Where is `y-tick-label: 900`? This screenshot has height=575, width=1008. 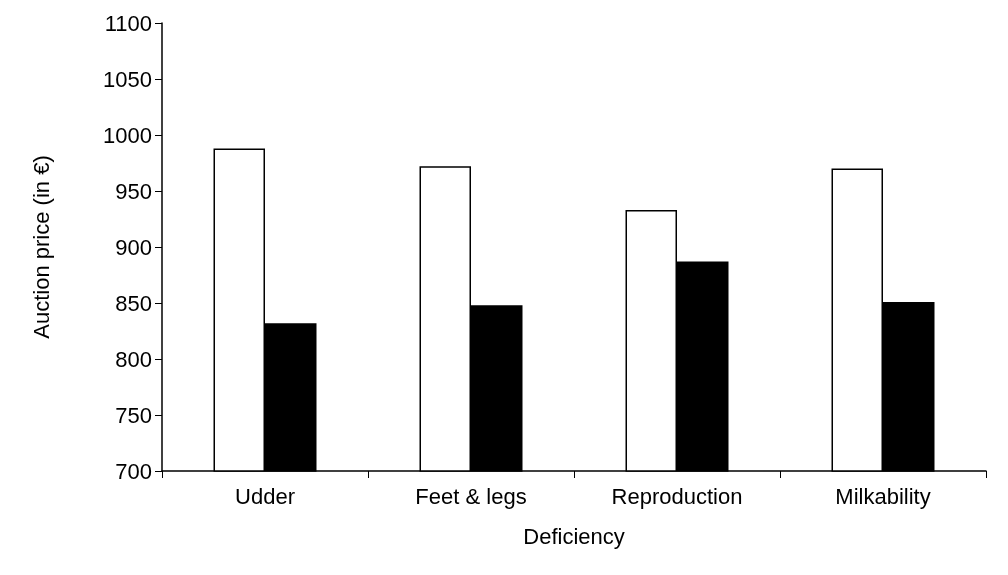 y-tick-label: 900 is located at coordinates (133, 247).